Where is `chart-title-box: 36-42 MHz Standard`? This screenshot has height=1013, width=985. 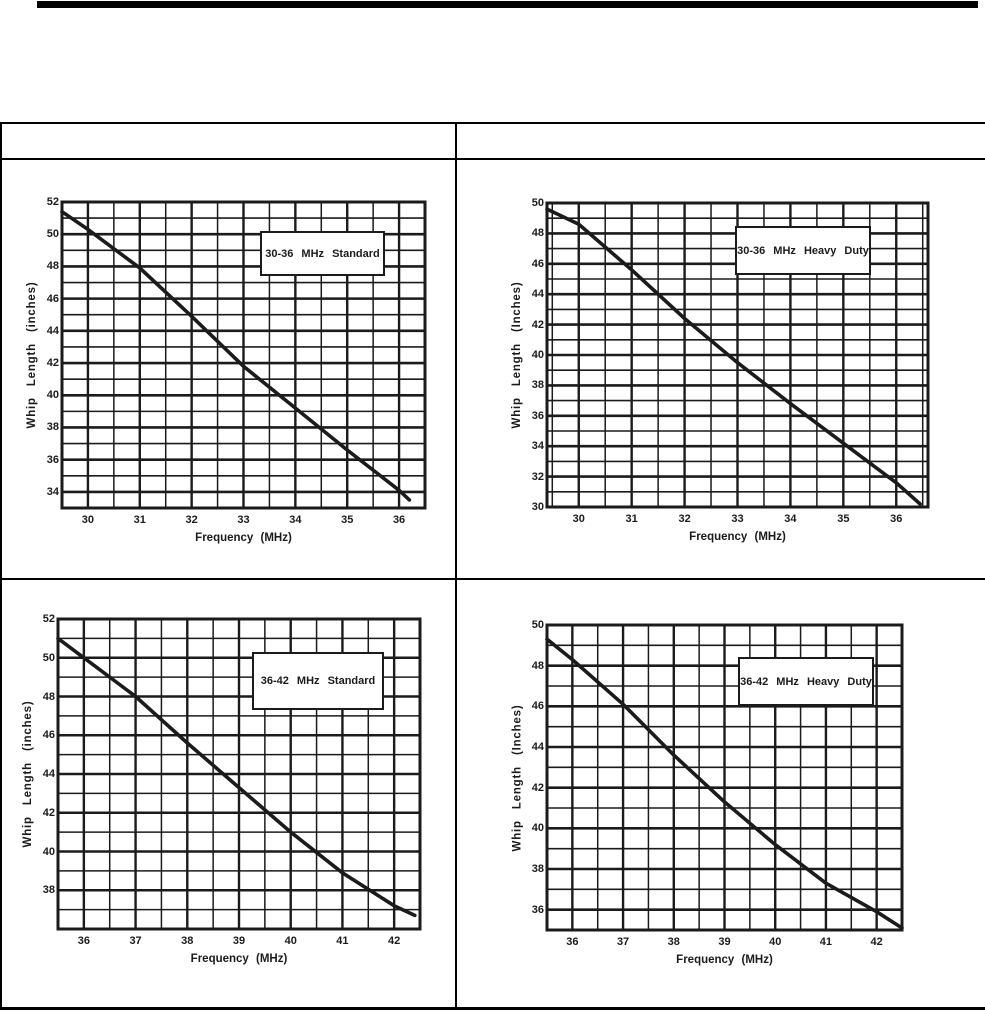 chart-title-box: 36-42 MHz Standard is located at coordinates (318, 681).